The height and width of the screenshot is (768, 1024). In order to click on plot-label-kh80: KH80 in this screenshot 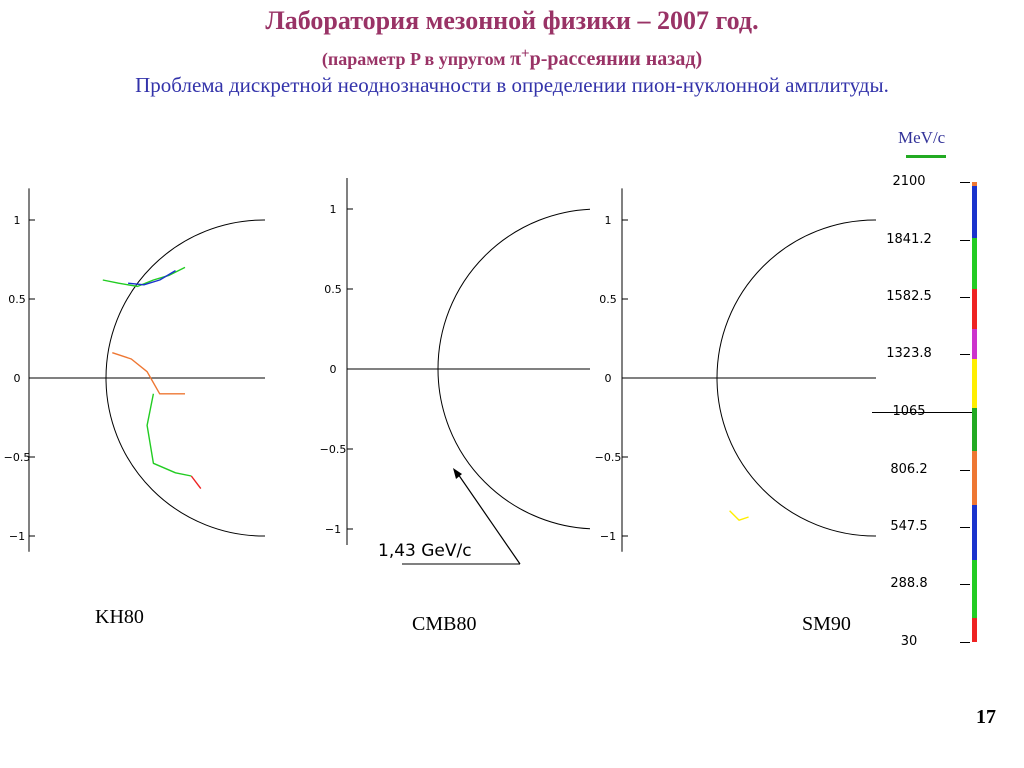, I will do `click(119, 617)`.